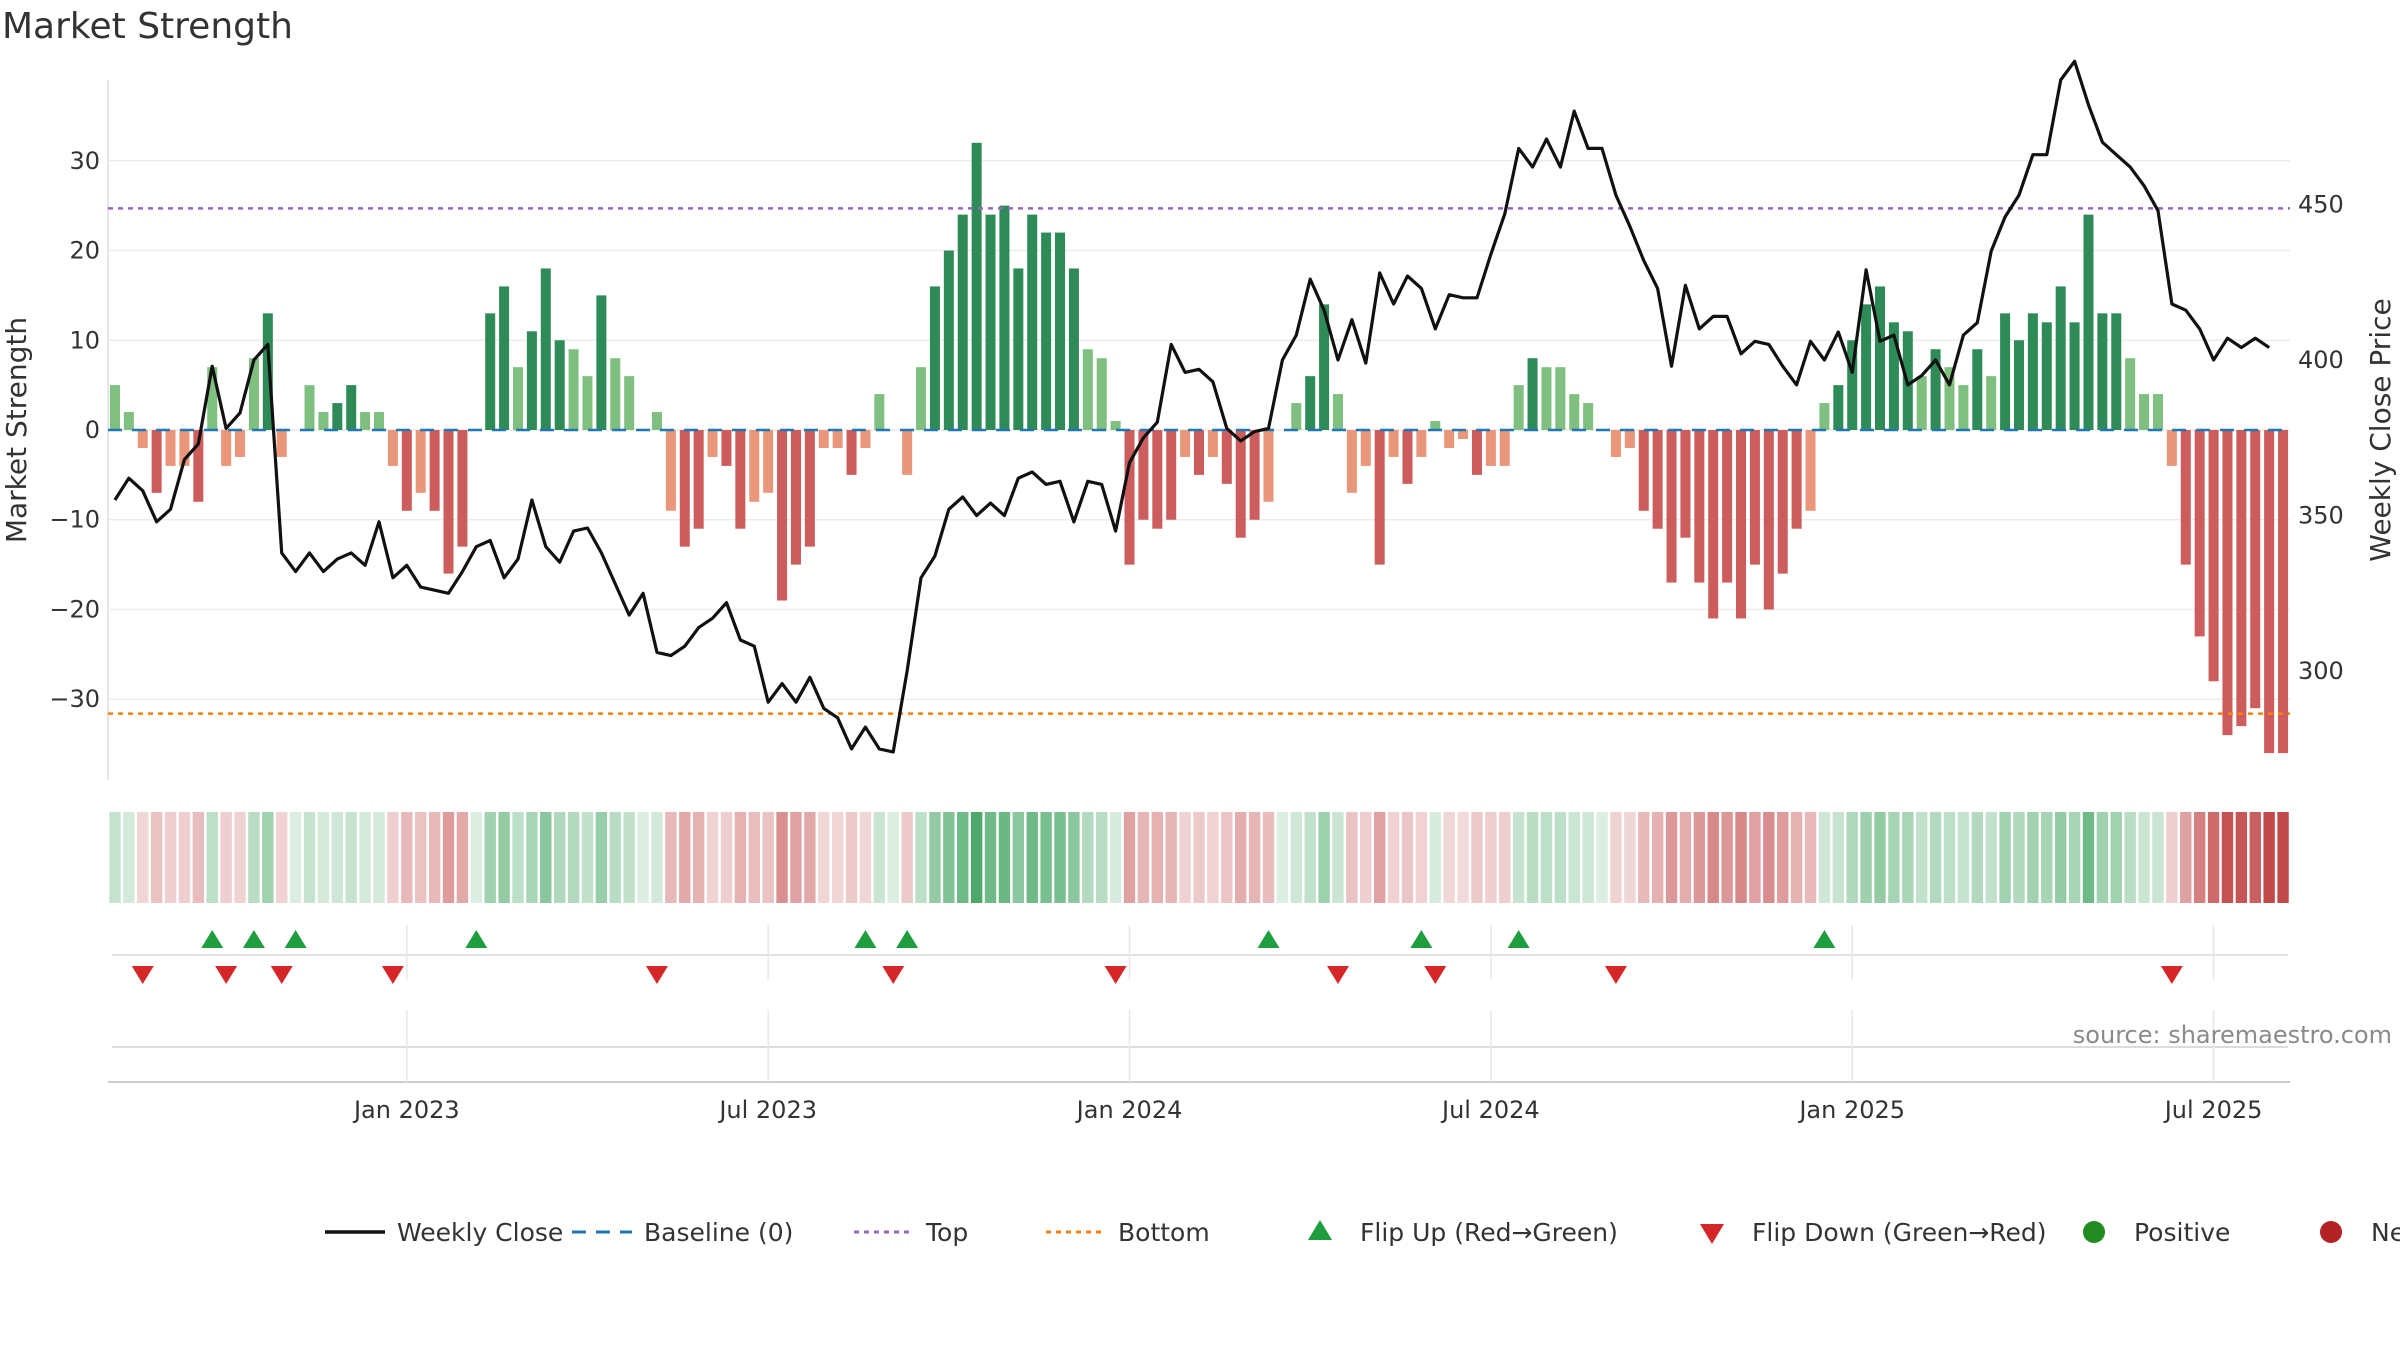  Describe the element at coordinates (1200, 957) in the screenshot. I see `flip-markers` at that location.